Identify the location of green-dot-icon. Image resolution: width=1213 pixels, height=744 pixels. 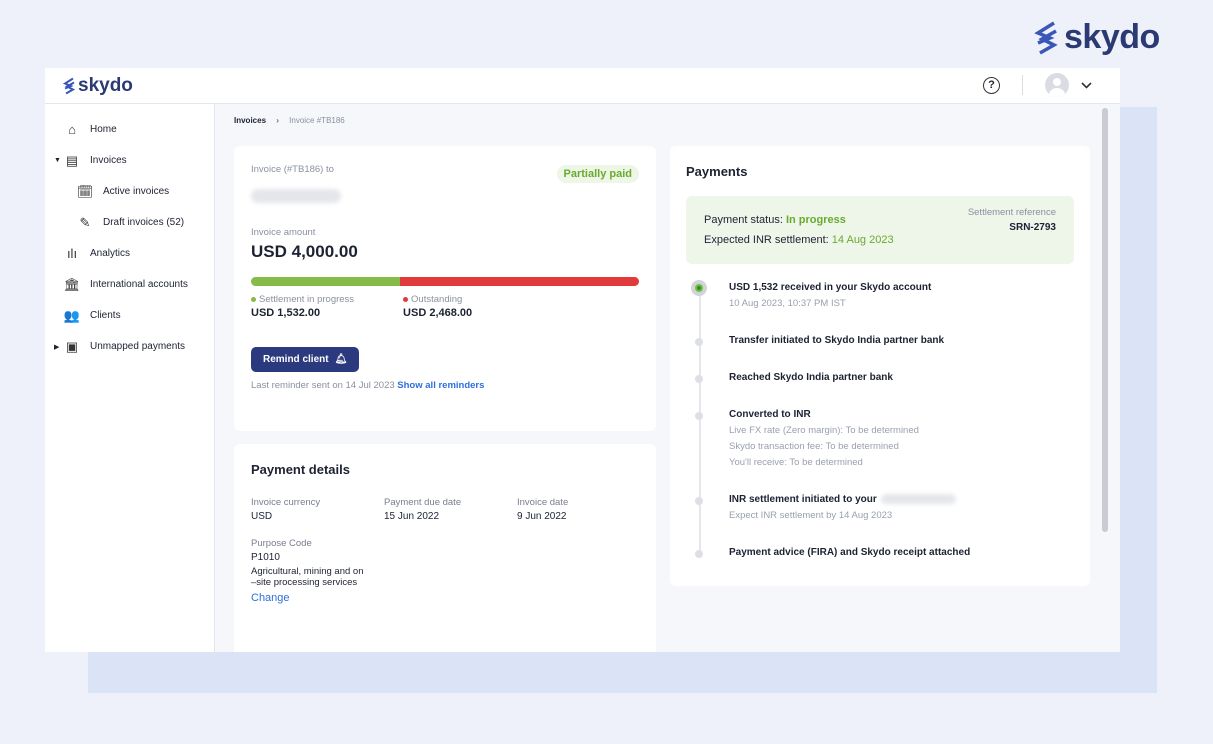
(253, 299).